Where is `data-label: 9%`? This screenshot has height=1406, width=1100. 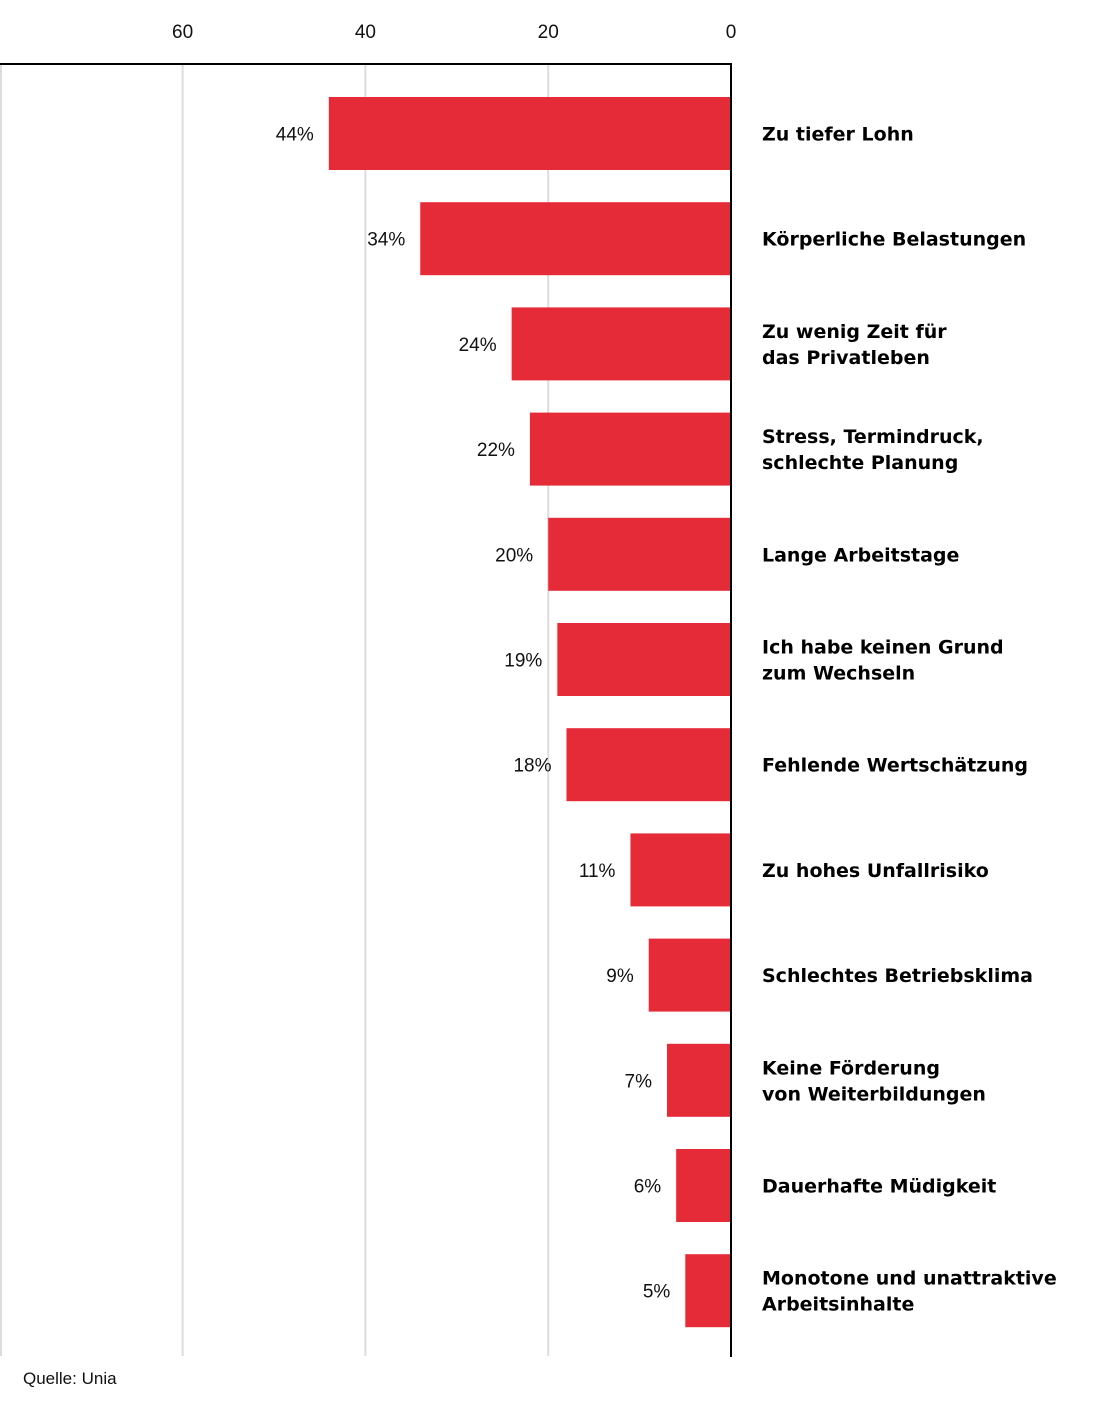 data-label: 9% is located at coordinates (620, 976).